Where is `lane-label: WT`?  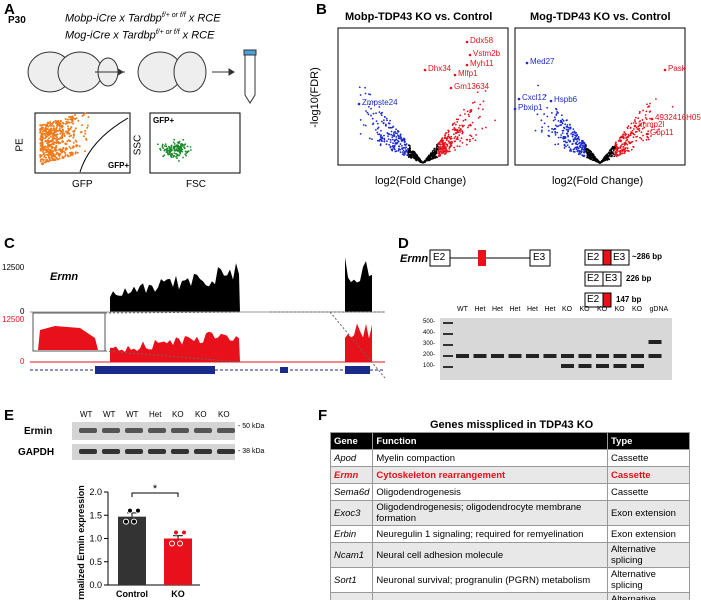
lane-label: WT is located at coordinates (132, 414).